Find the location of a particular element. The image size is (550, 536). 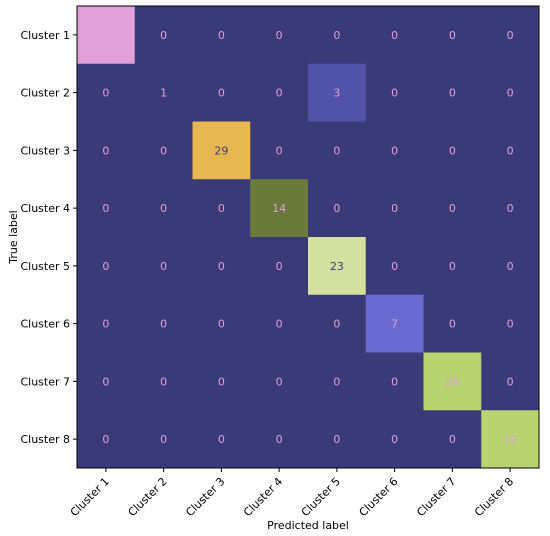

x-tick-label: Cluster 7 is located at coordinates (436, 497).